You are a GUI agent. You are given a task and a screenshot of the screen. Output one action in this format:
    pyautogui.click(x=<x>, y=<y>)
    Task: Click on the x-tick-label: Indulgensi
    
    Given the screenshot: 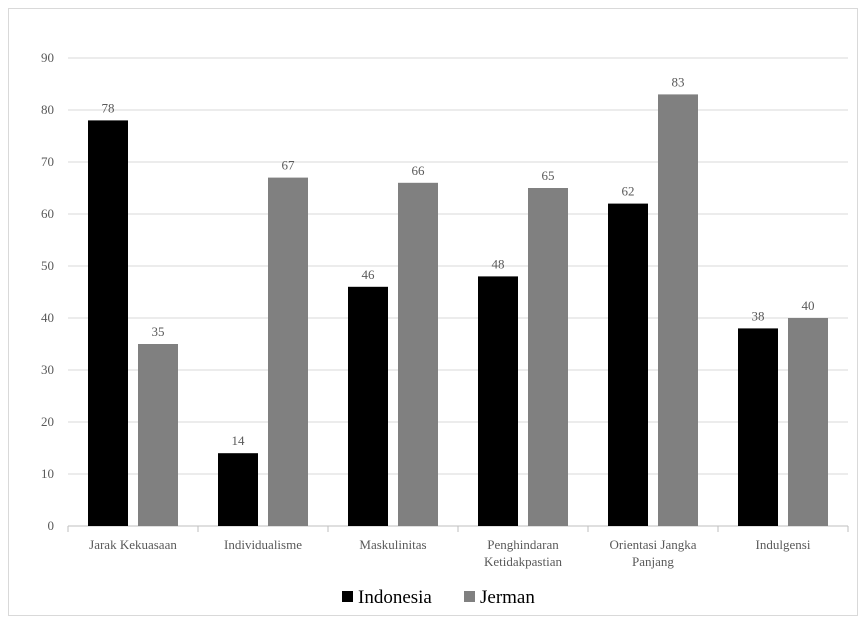 What is the action you would take?
    pyautogui.click(x=783, y=544)
    